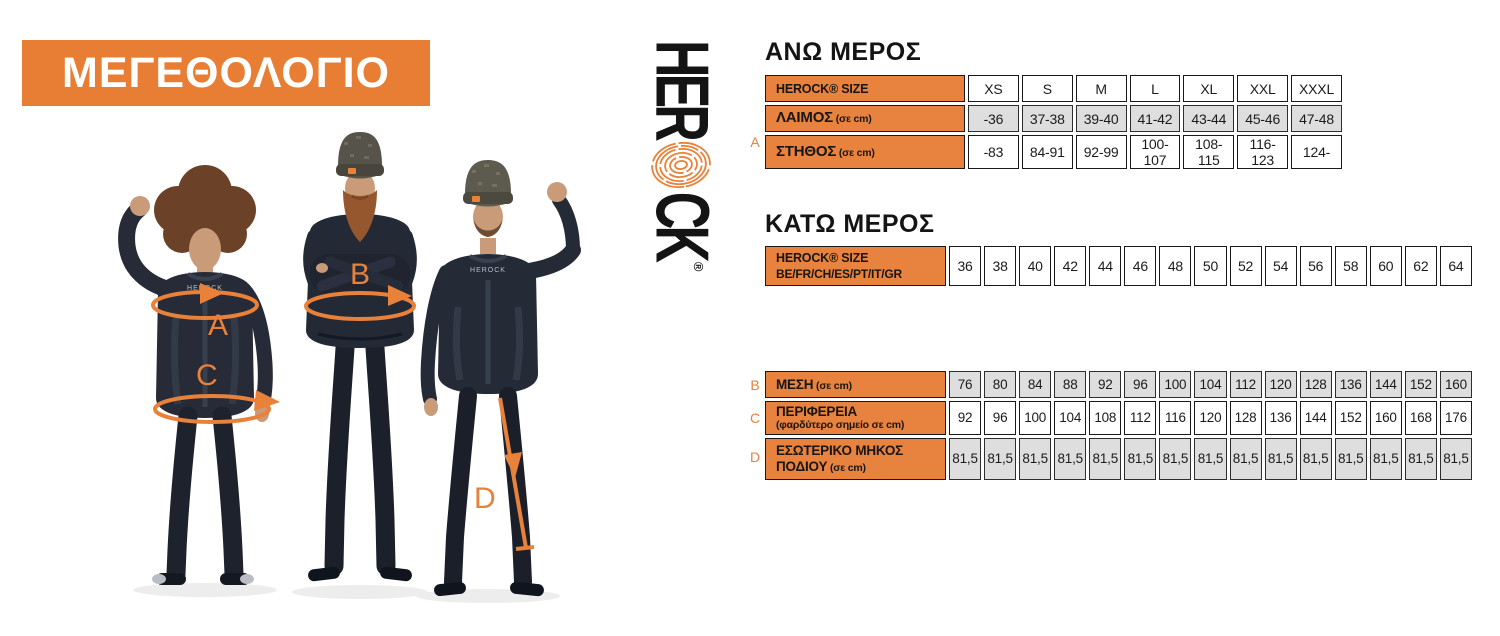 The image size is (1500, 636). I want to click on value-cell: 108-115, so click(1209, 152).